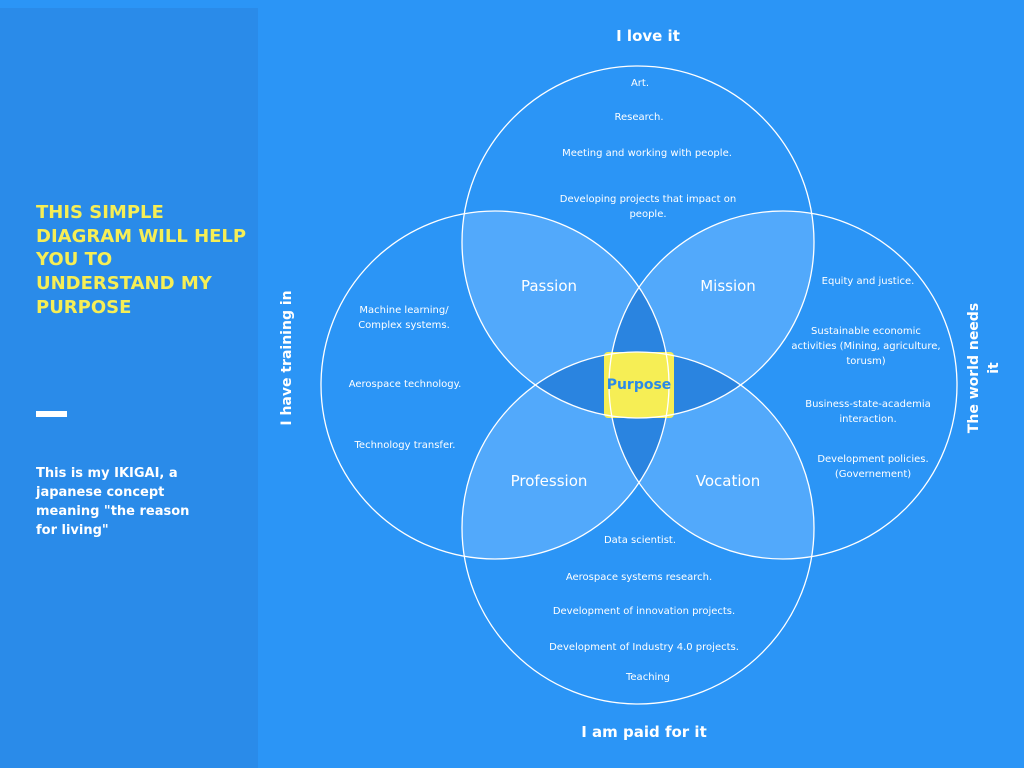  I want to click on zone-purpose: Purpose, so click(639, 385).